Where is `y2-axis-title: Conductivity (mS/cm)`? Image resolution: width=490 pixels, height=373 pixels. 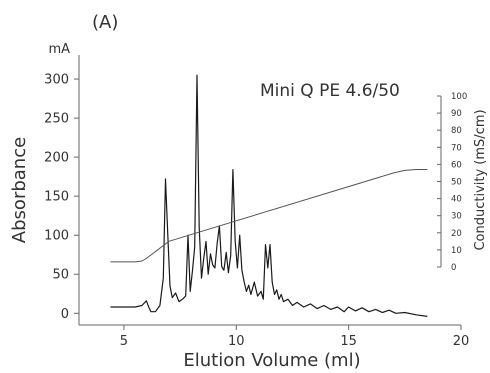 y2-axis-title: Conductivity (mS/cm) is located at coordinates (480, 179).